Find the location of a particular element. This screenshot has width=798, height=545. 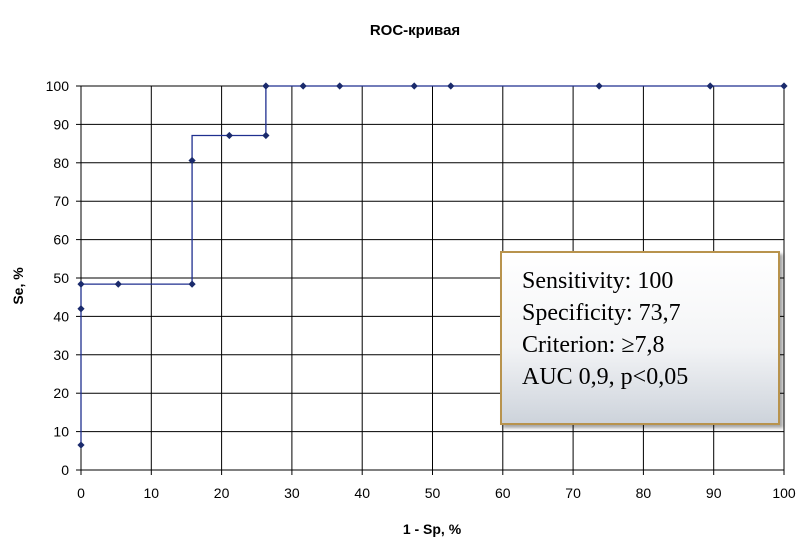

x-tick-label: 50 is located at coordinates (433, 493).